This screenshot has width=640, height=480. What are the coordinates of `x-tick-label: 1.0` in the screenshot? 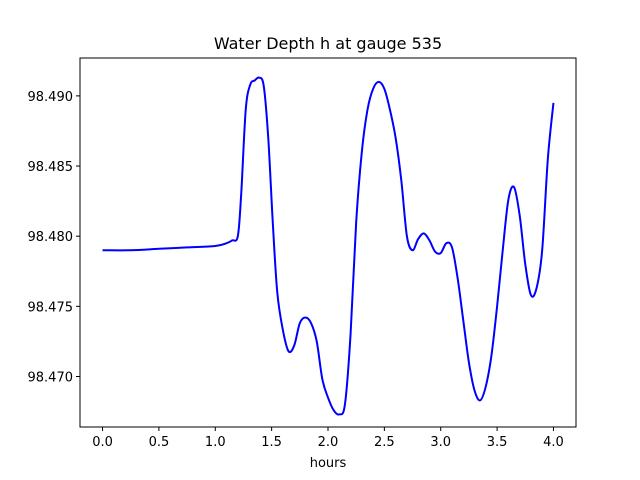 It's located at (215, 442).